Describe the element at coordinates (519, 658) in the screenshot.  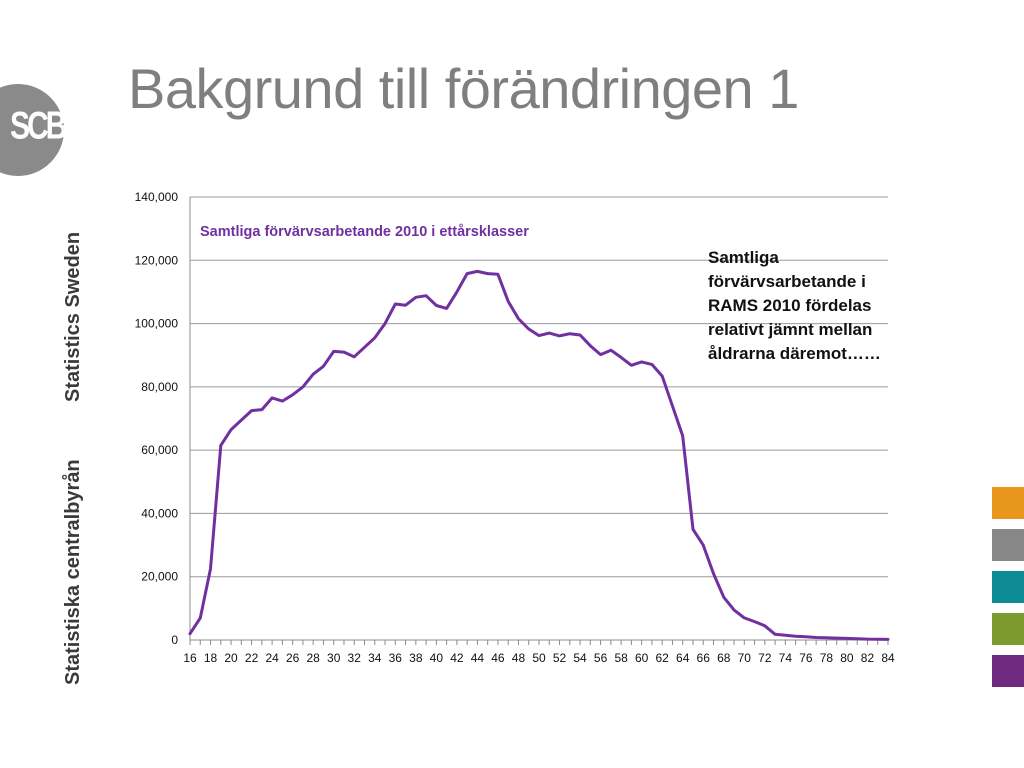
I see `x-tick-label: 48` at that location.